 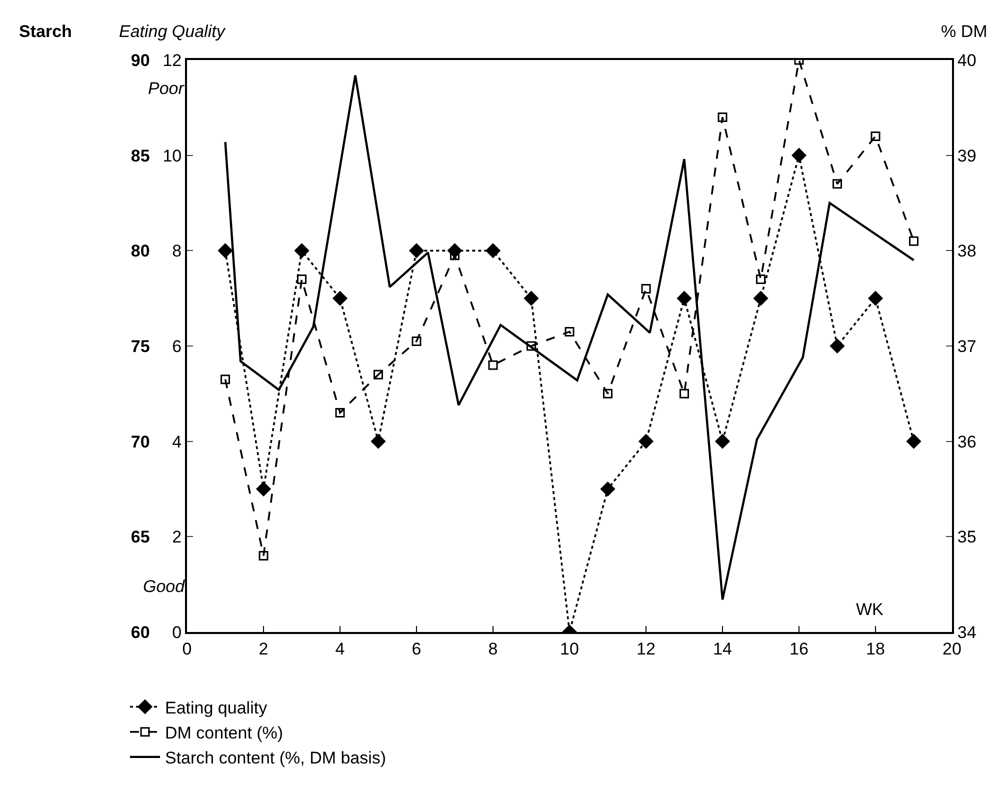 What do you see at coordinates (493, 648) in the screenshot?
I see `x-tick-label: 8` at bounding box center [493, 648].